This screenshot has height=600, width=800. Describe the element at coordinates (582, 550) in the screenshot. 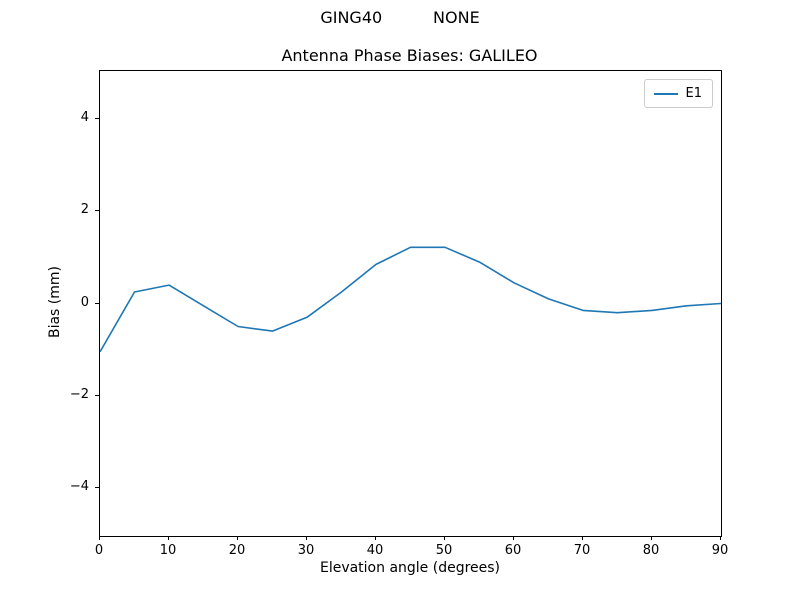

I see `x-tick-label: 70` at that location.